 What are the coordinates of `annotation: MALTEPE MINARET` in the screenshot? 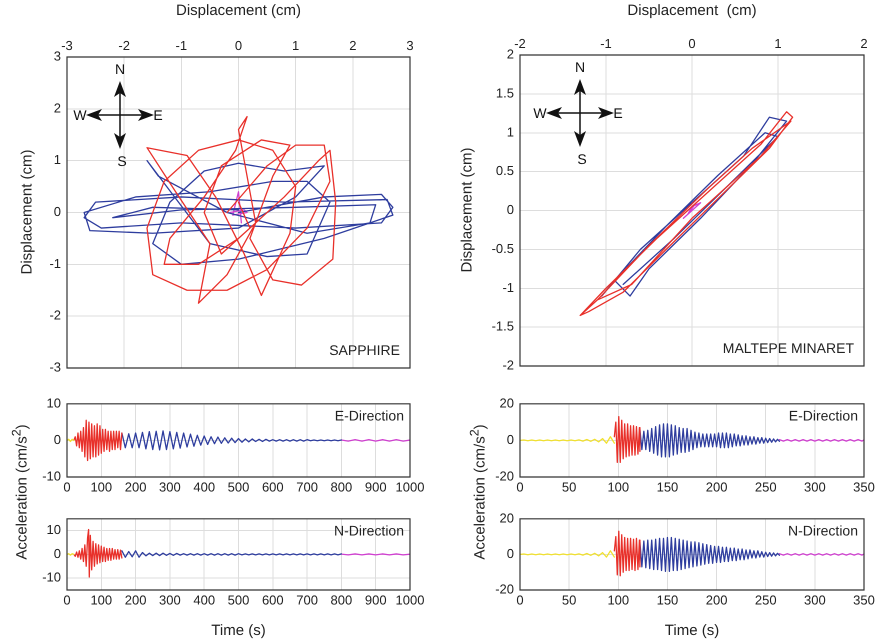 It's located at (788, 348).